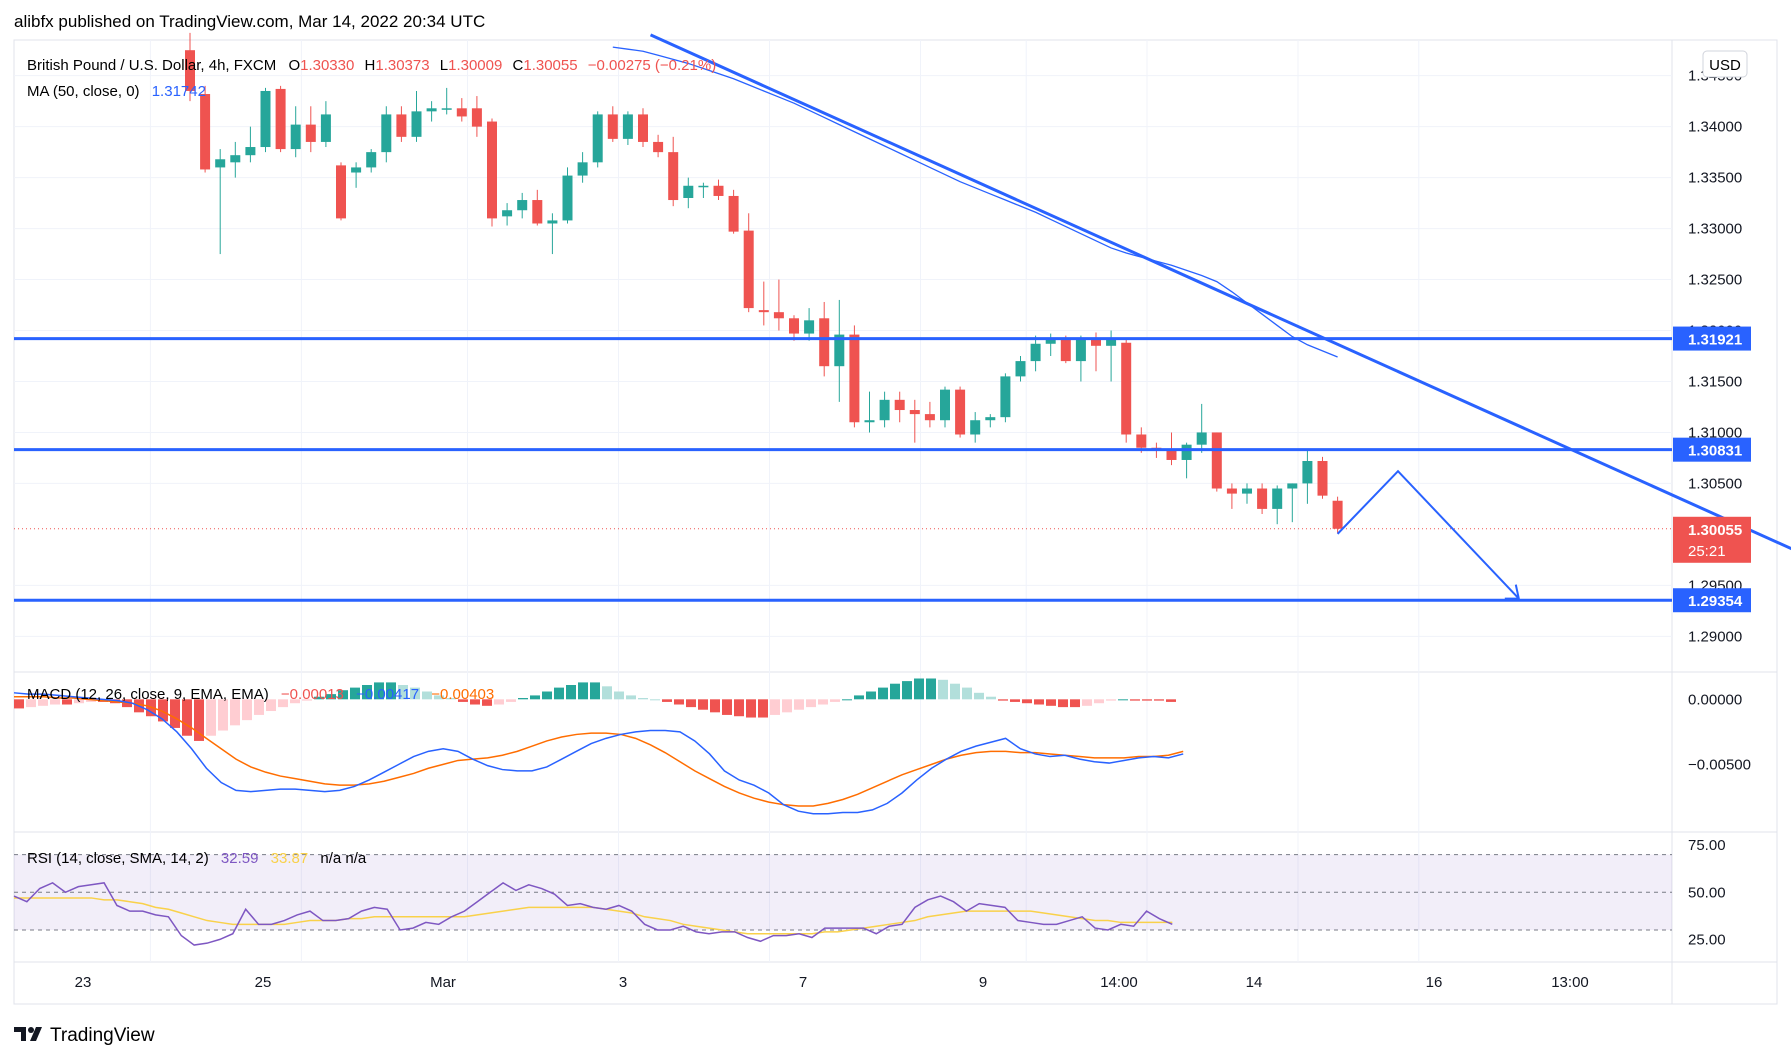 This screenshot has width=1791, height=1058. Describe the element at coordinates (1715, 178) in the screenshot. I see `price-tick-label: 1.33500` at that location.